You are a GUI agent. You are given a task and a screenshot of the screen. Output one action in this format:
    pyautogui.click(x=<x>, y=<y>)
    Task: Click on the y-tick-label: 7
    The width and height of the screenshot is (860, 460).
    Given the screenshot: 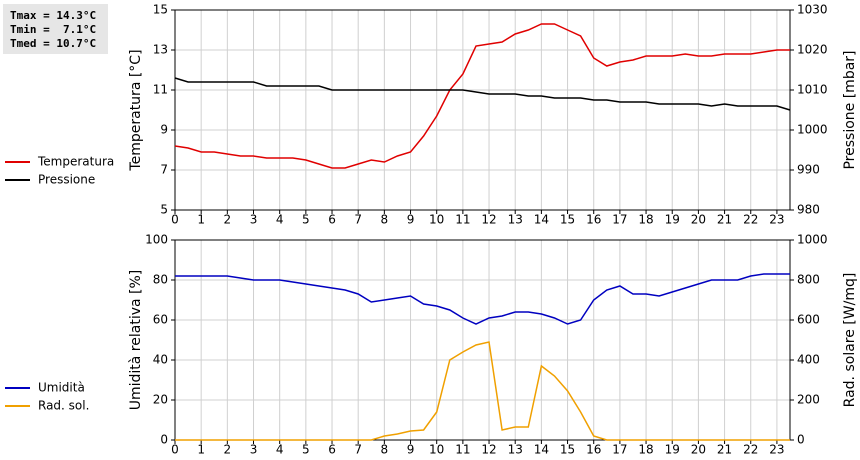 What is the action you would take?
    pyautogui.click(x=164, y=170)
    